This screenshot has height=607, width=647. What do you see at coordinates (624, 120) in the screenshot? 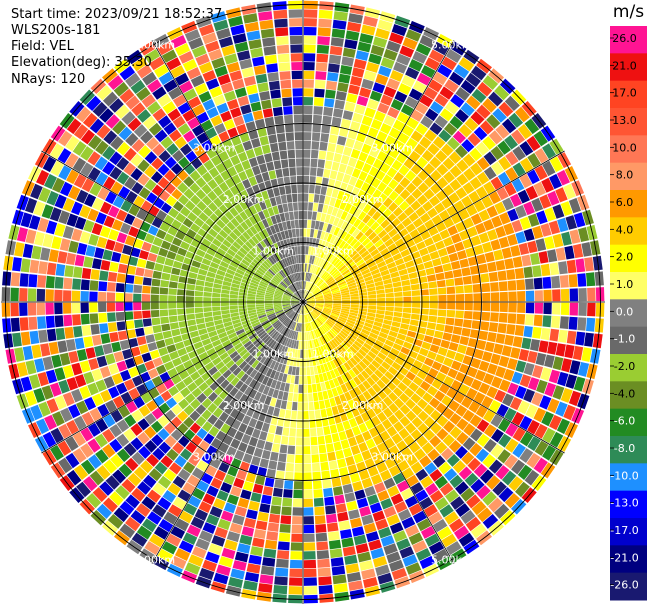
I see `colorbar-tick-label: 13.0` at bounding box center [624, 120].